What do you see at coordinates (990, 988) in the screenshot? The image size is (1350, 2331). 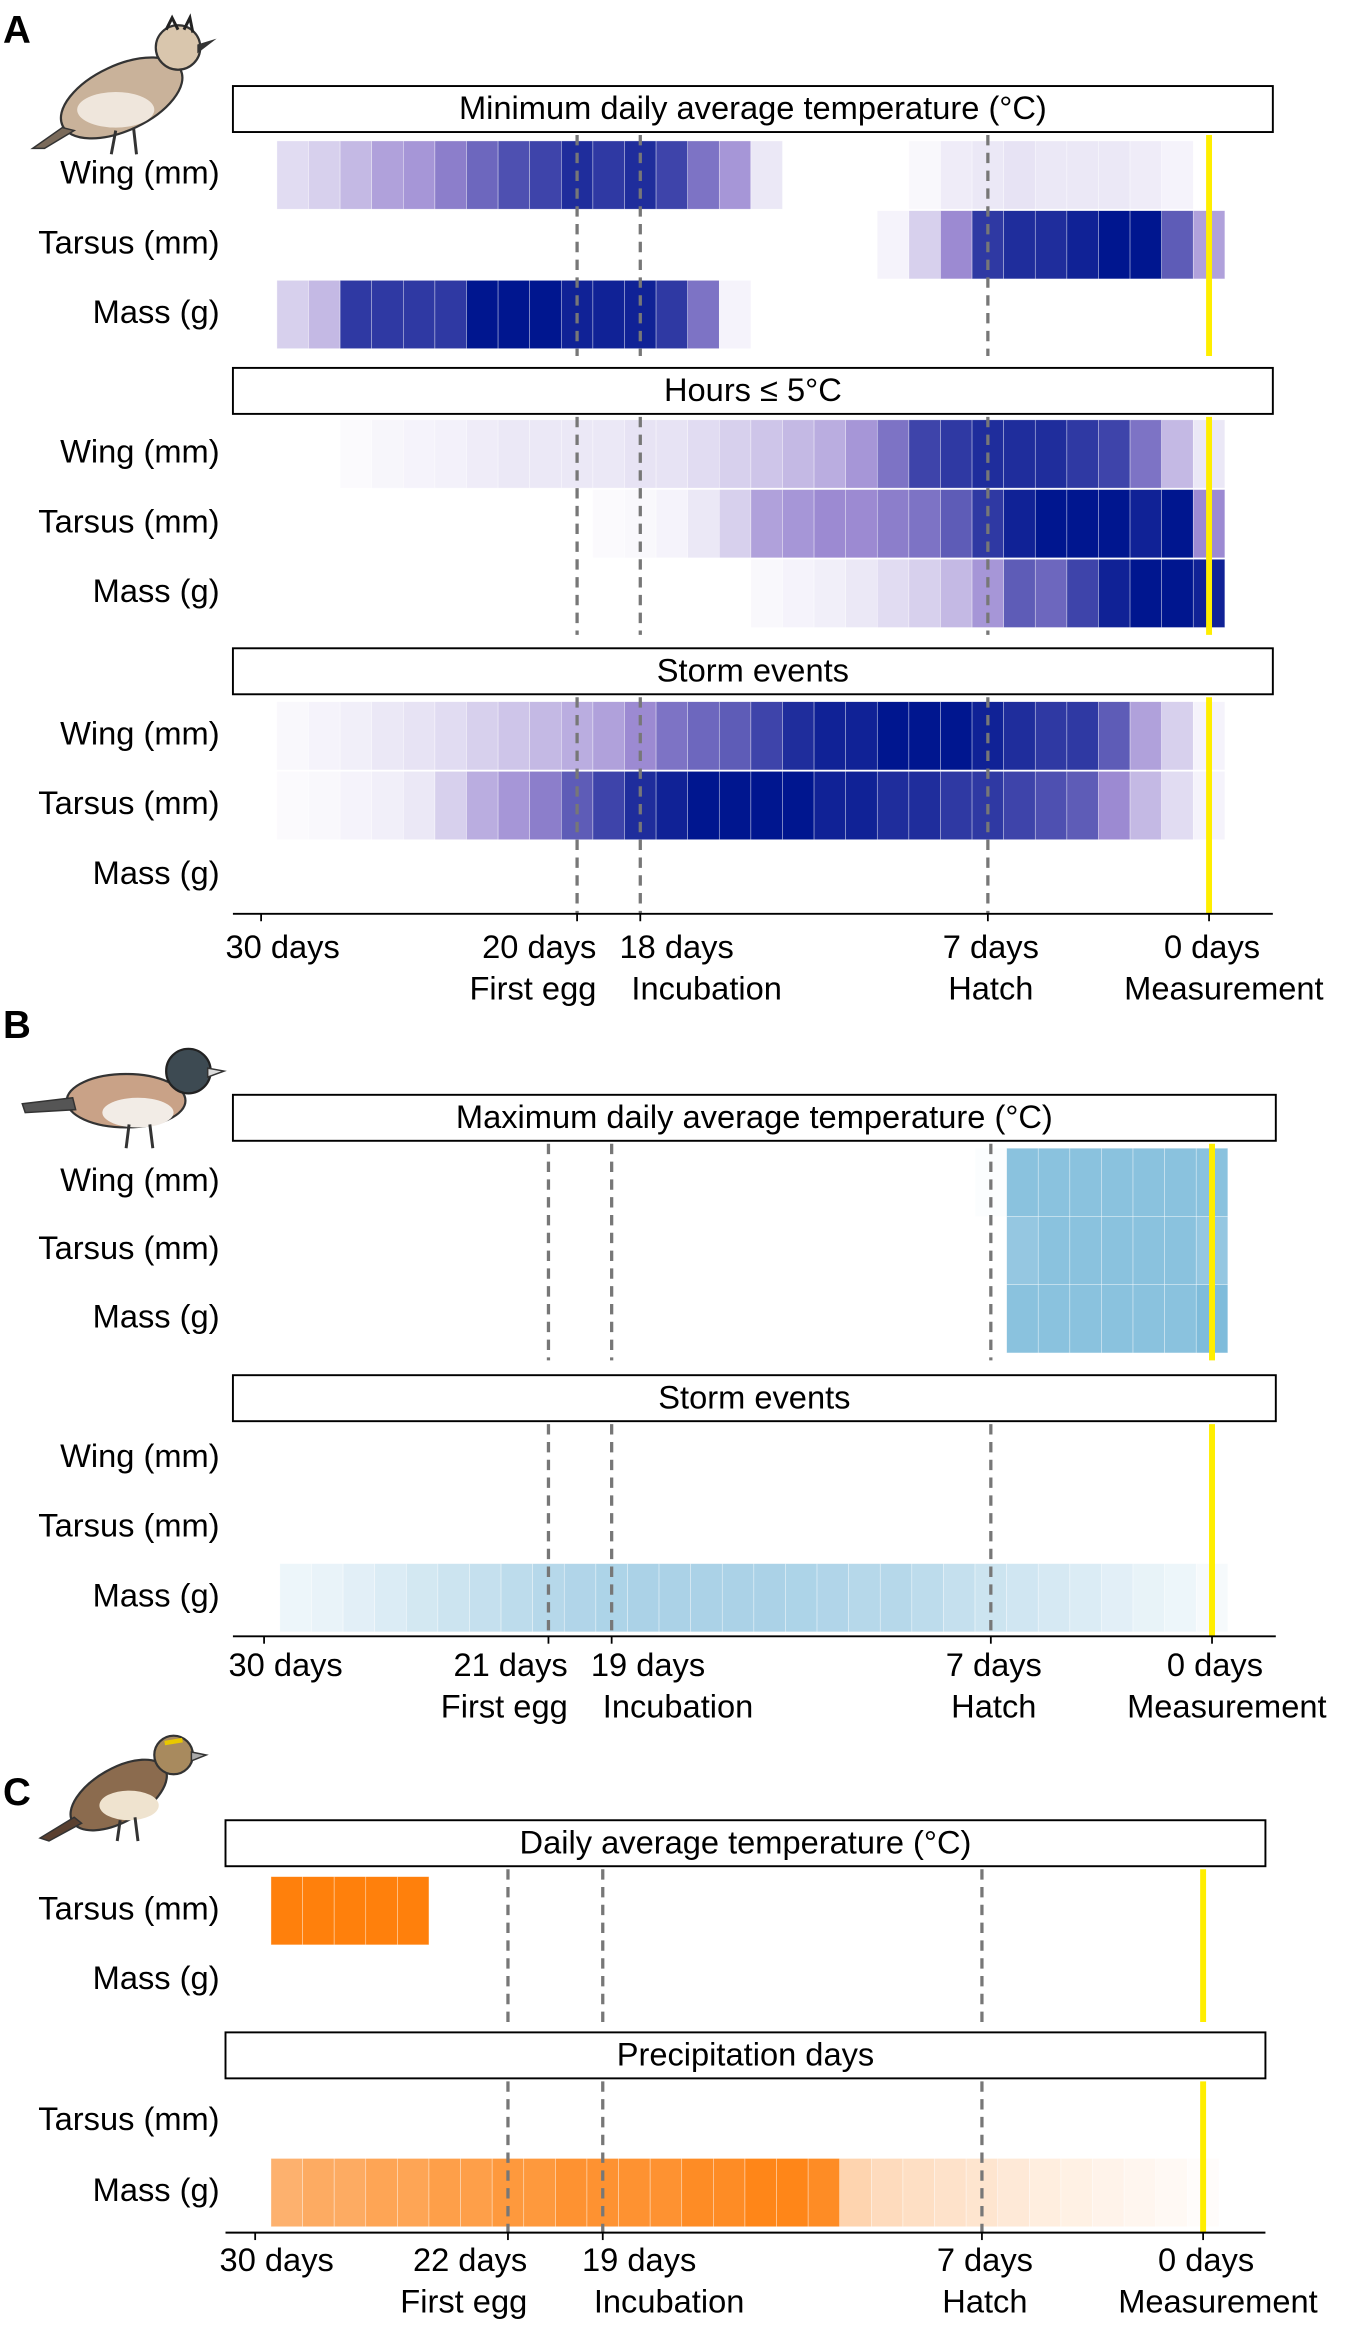 I see `event-label: Hatch` at bounding box center [990, 988].